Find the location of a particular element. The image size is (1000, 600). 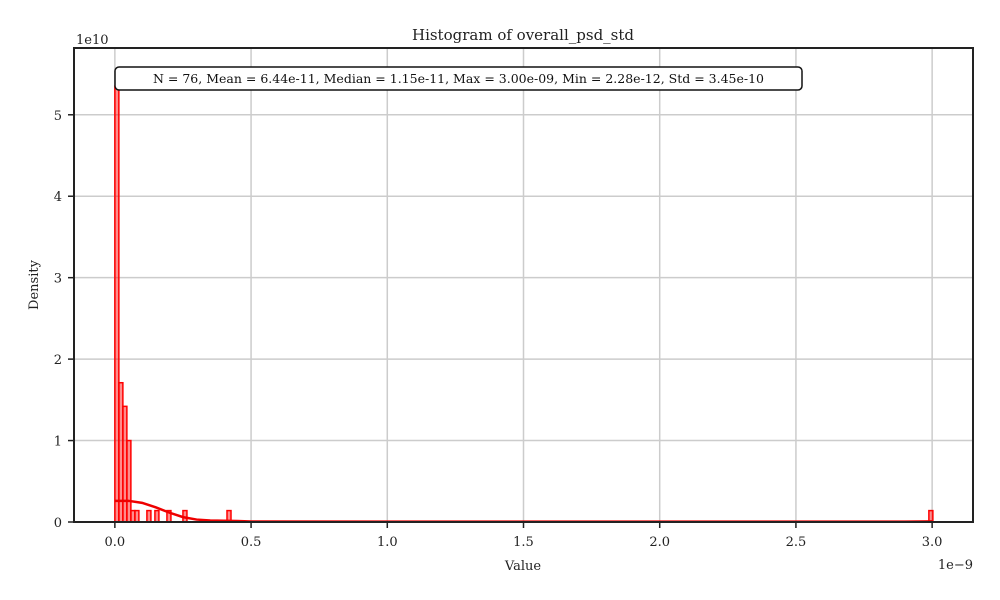

chart-title: Histogram of overall_psd_std is located at coordinates (523, 35).